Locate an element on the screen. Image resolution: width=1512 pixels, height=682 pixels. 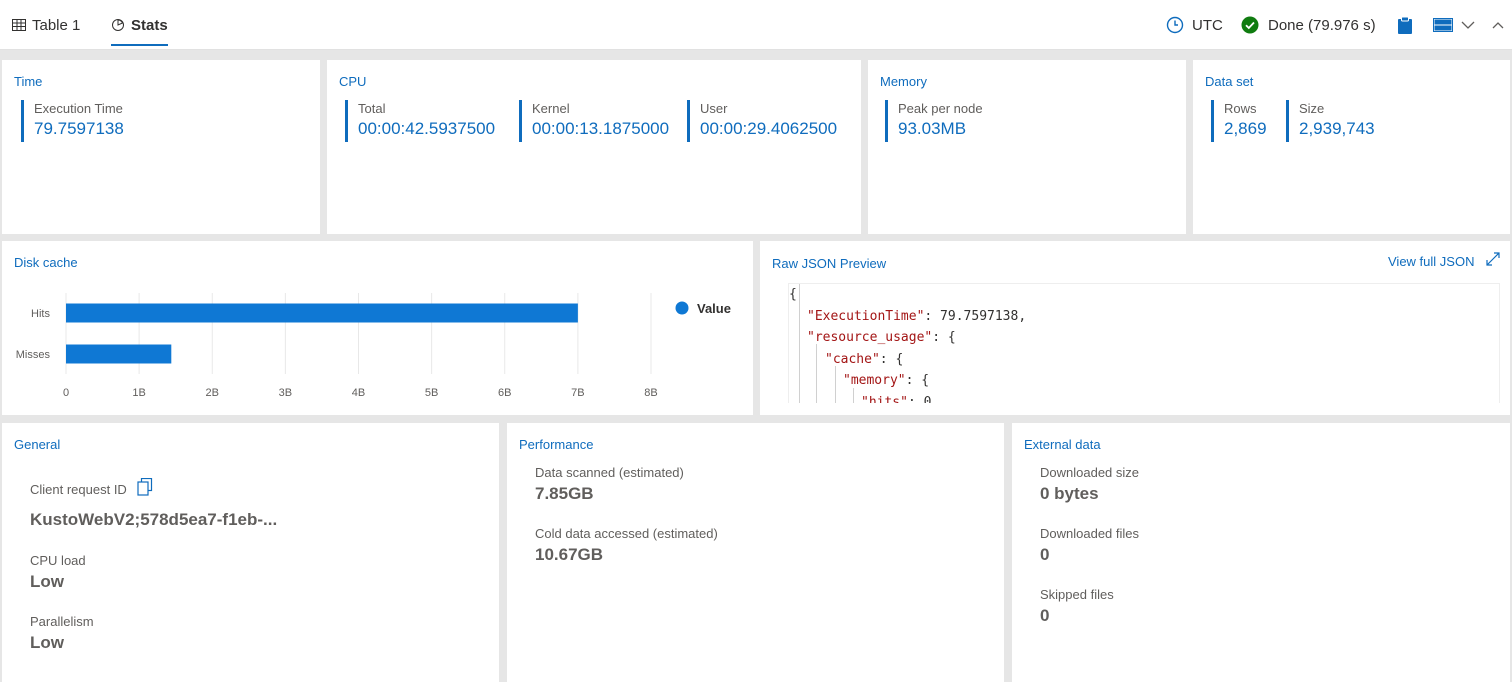
metric-size: Size 2,939,743 is located at coordinates (1330, 121).